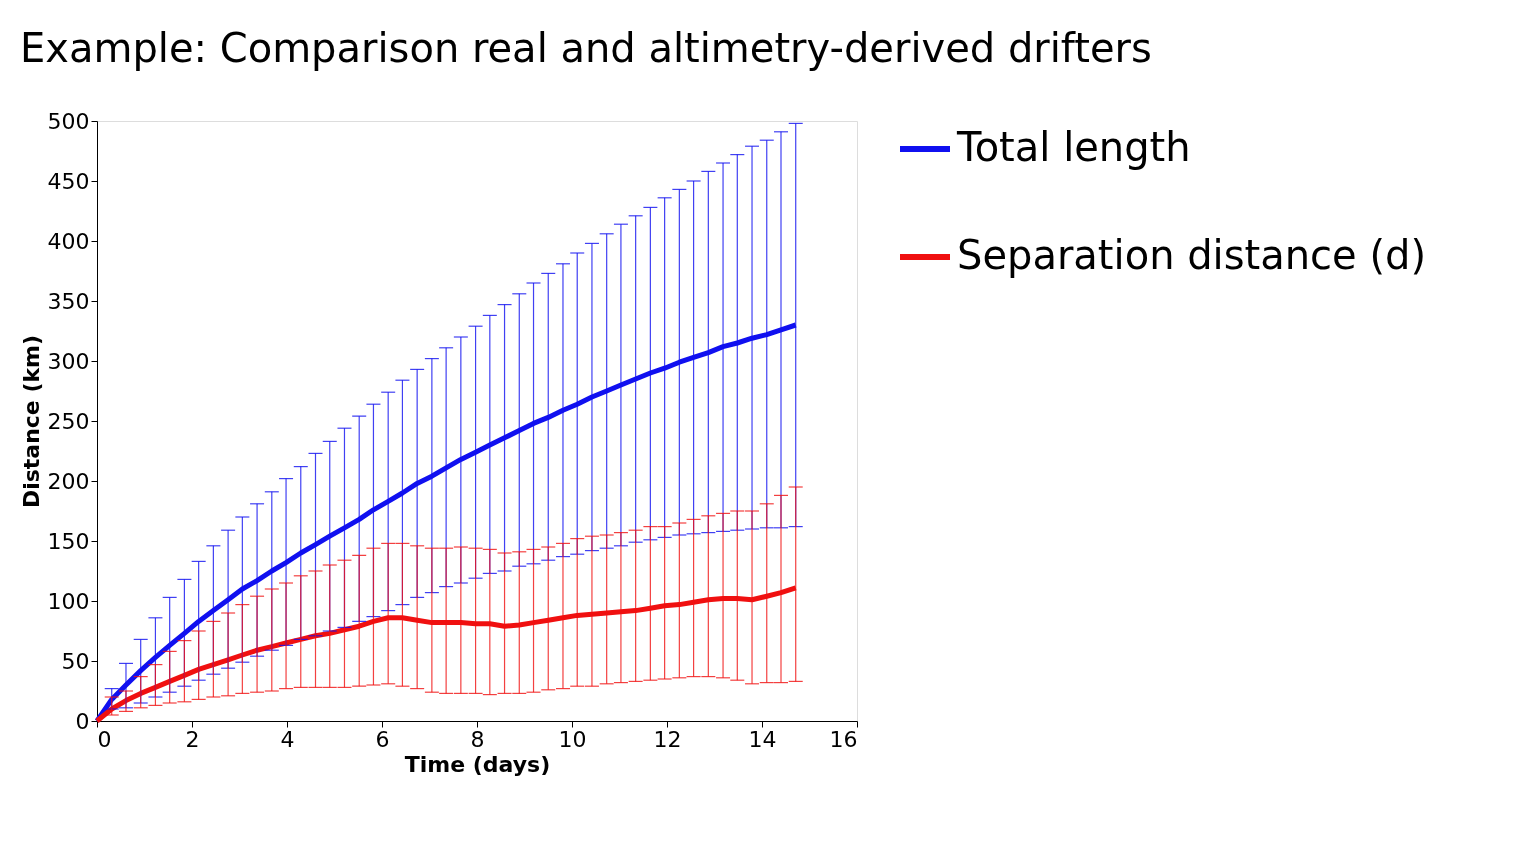 This screenshot has height=848, width=1517. What do you see at coordinates (287, 739) in the screenshot?
I see `x-tick-label: 4` at bounding box center [287, 739].